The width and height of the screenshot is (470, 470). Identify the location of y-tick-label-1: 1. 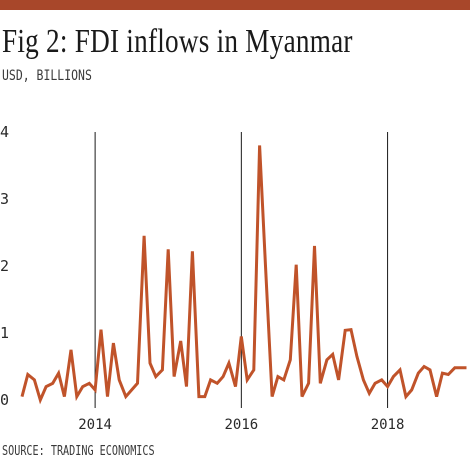
(4, 333).